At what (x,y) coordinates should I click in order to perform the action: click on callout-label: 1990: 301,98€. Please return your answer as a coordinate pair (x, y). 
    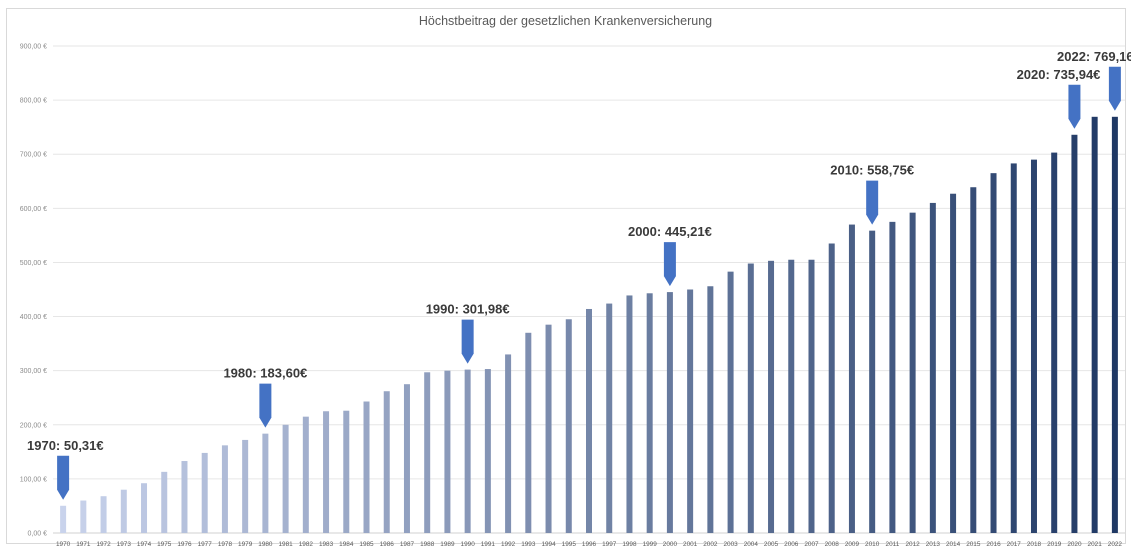
    Looking at the image, I should click on (468, 309).